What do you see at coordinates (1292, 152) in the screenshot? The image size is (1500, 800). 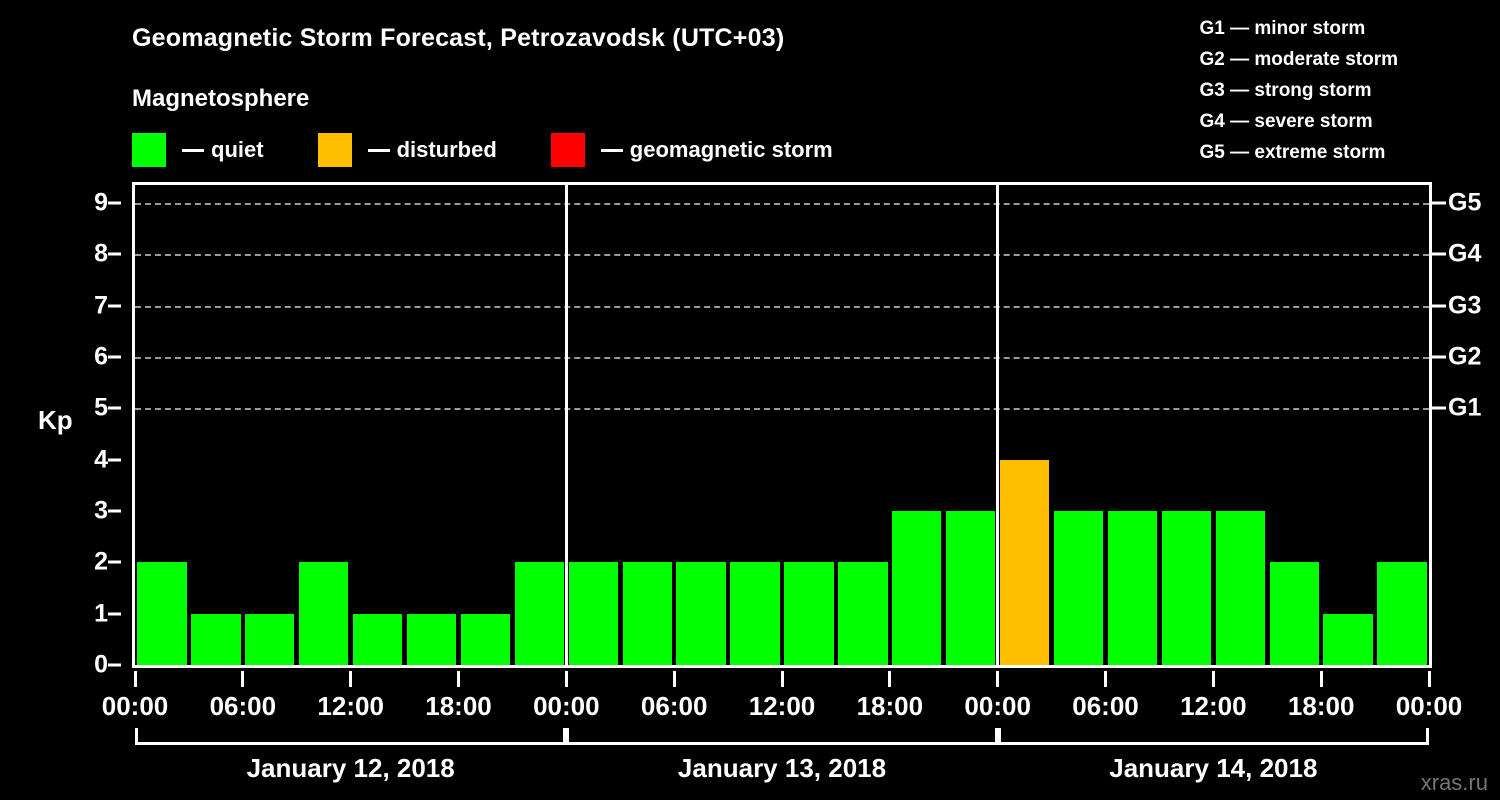 I see `gscale-row-5: G5 — extreme storm` at bounding box center [1292, 152].